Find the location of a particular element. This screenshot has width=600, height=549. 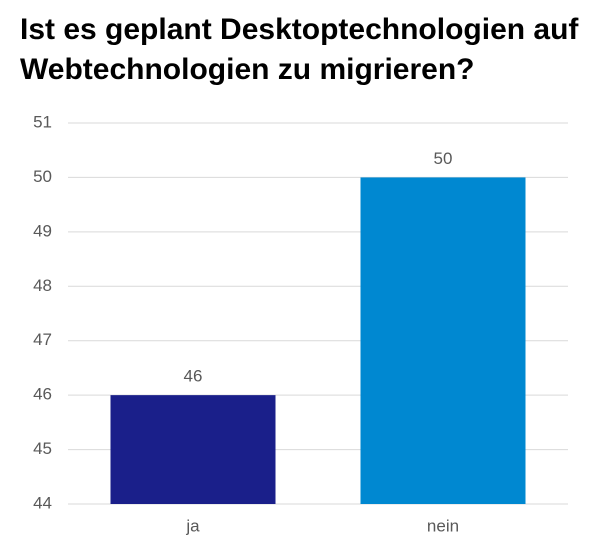

value-label: 46 is located at coordinates (193, 376).